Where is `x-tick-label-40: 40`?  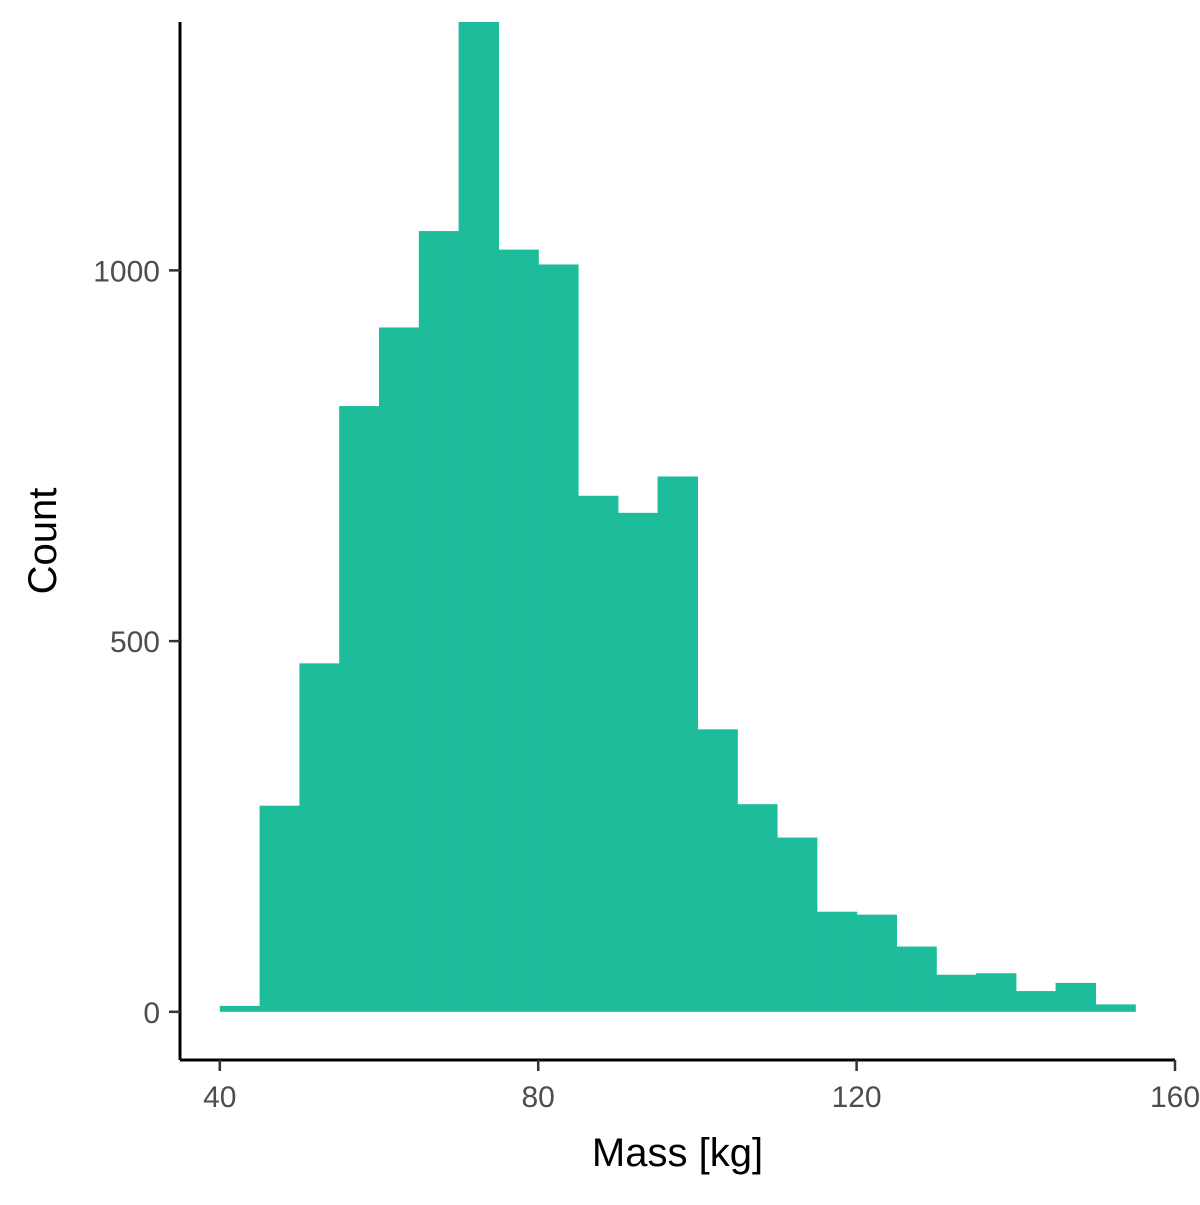
x-tick-label-40: 40 is located at coordinates (219, 1097).